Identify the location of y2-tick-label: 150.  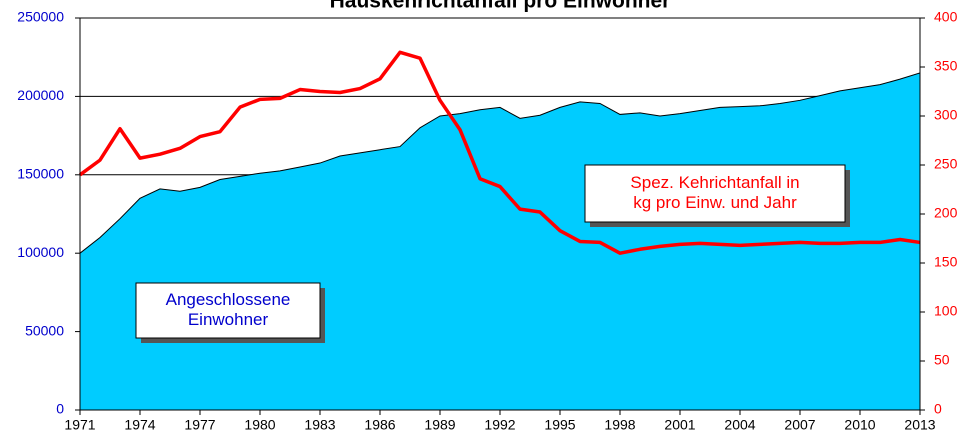
(946, 262).